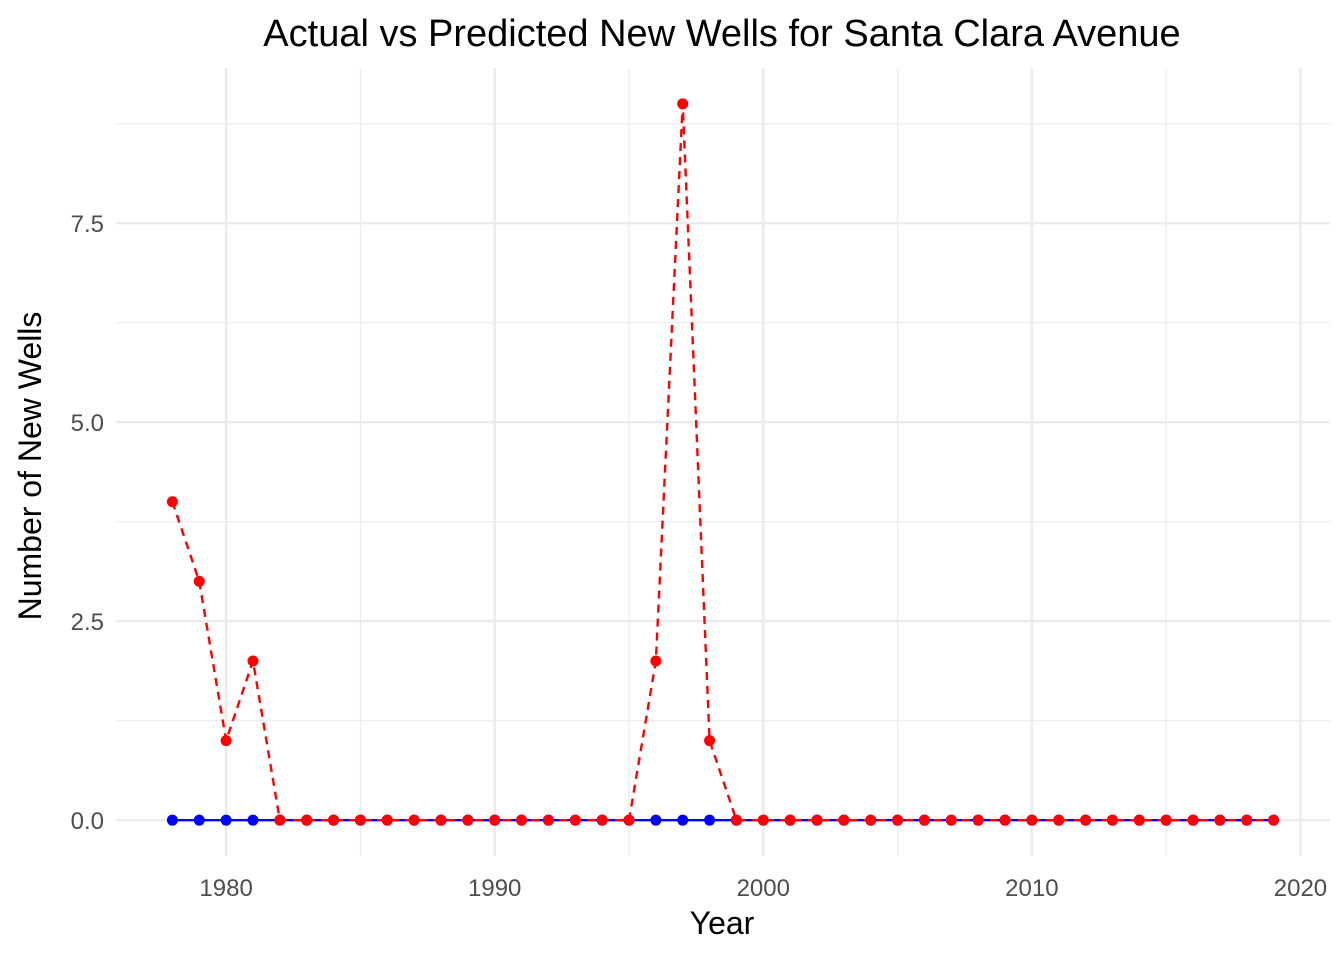 The width and height of the screenshot is (1344, 960). I want to click on x-tick-label: 2020, so click(1300, 888).